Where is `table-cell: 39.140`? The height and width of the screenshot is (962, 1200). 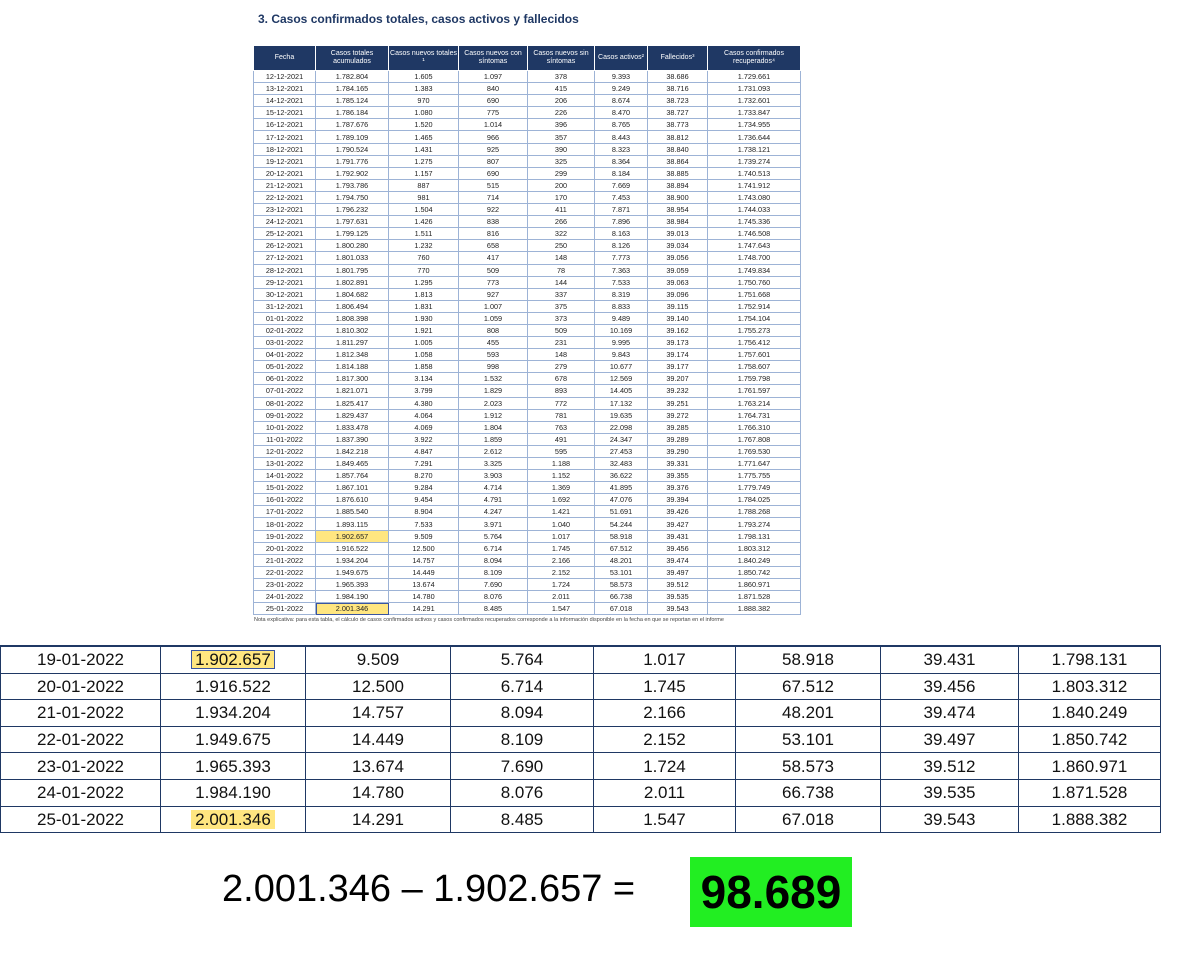 table-cell: 39.140 is located at coordinates (677, 318).